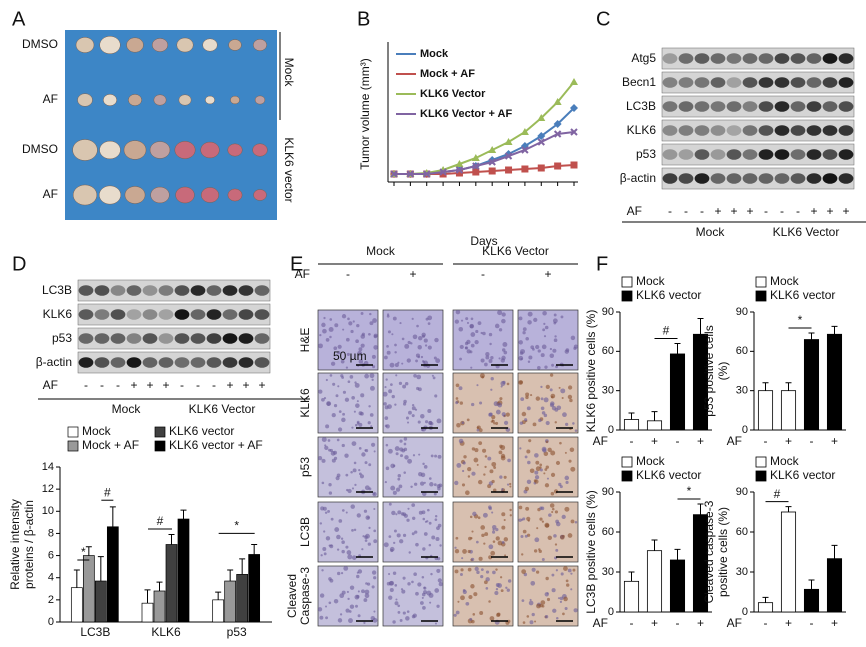  What do you see at coordinates (51, 533) in the screenshot?
I see `y-tick-label: 8` at bounding box center [51, 533].